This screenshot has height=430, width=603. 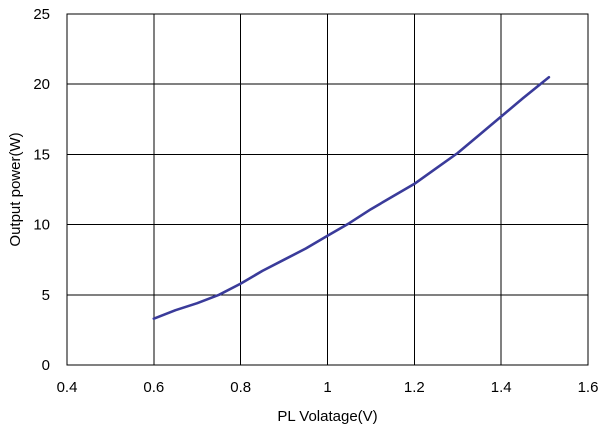 I want to click on x-tick-label: 0.4, so click(x=67, y=387).